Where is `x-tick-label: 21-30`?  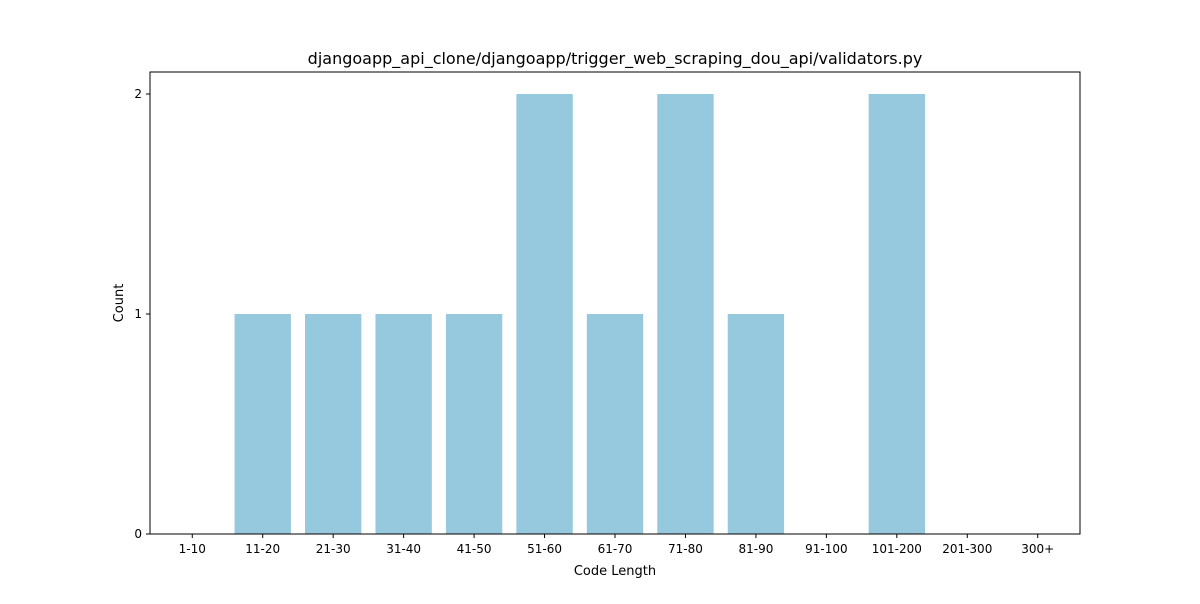 x-tick-label: 21-30 is located at coordinates (333, 549).